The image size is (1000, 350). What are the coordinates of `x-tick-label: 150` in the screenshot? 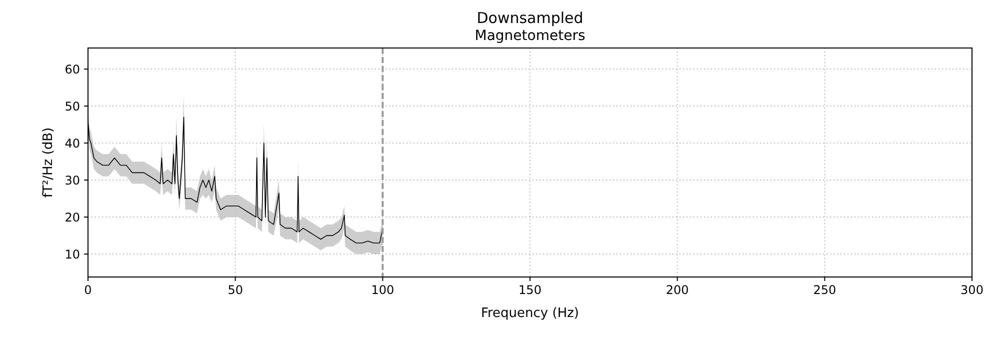 It's located at (530, 290).